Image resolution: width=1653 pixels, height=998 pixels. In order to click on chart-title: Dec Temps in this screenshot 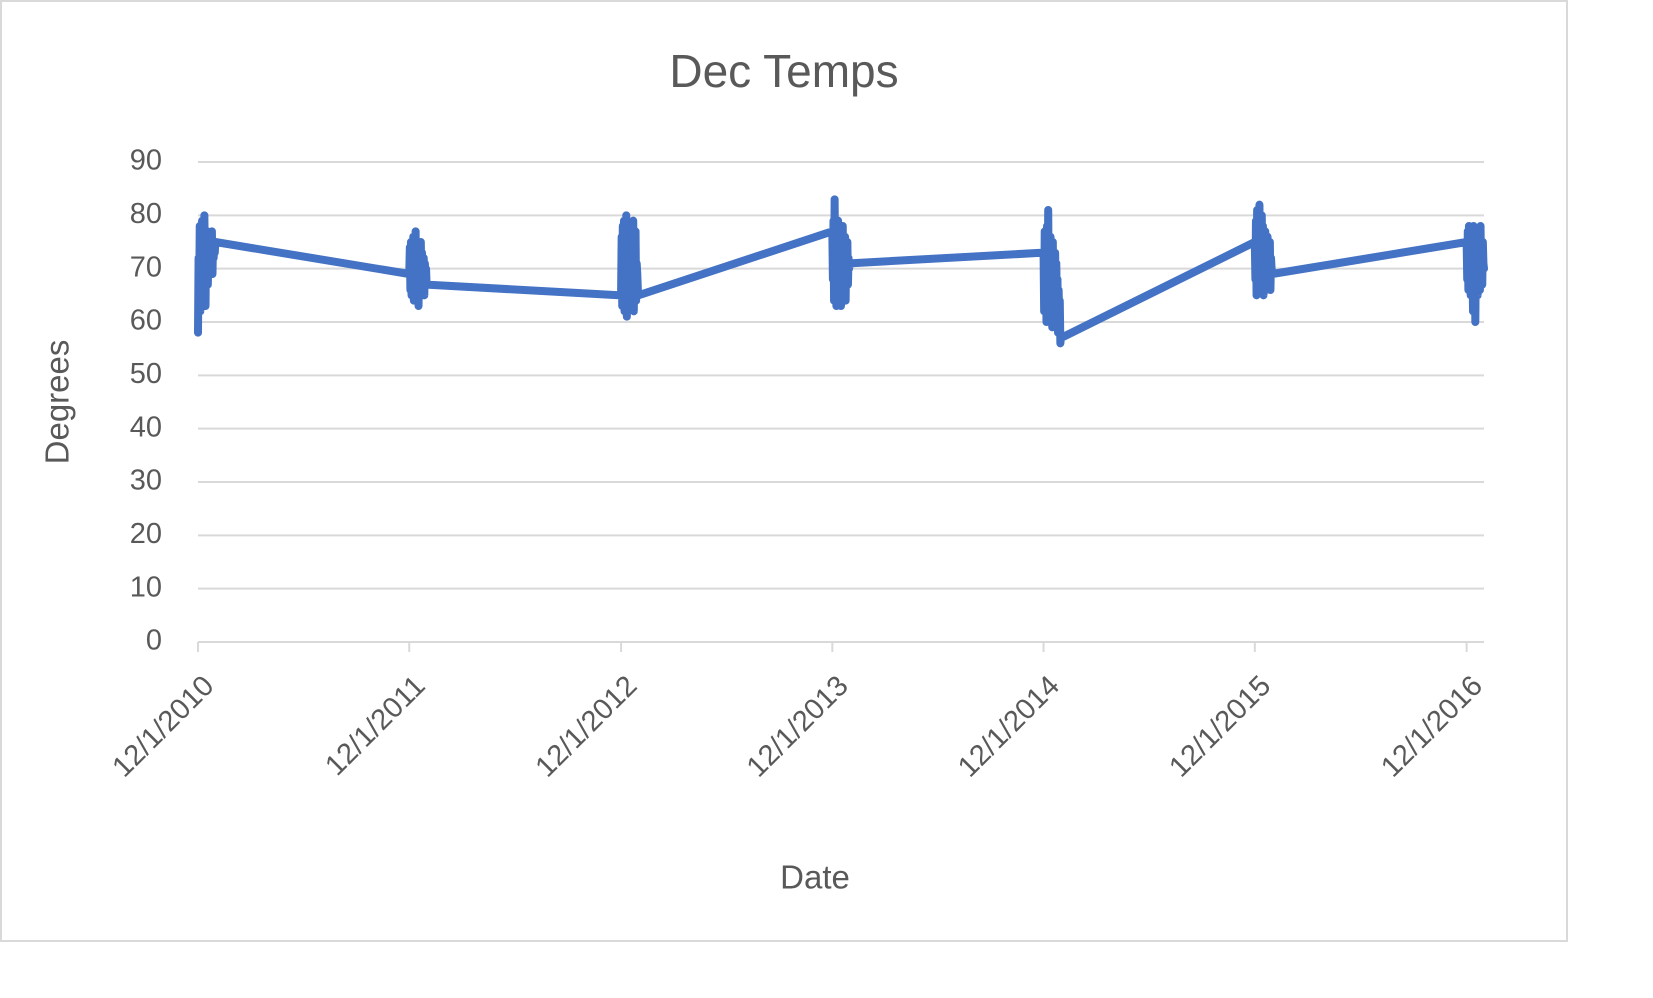, I will do `click(783, 71)`.